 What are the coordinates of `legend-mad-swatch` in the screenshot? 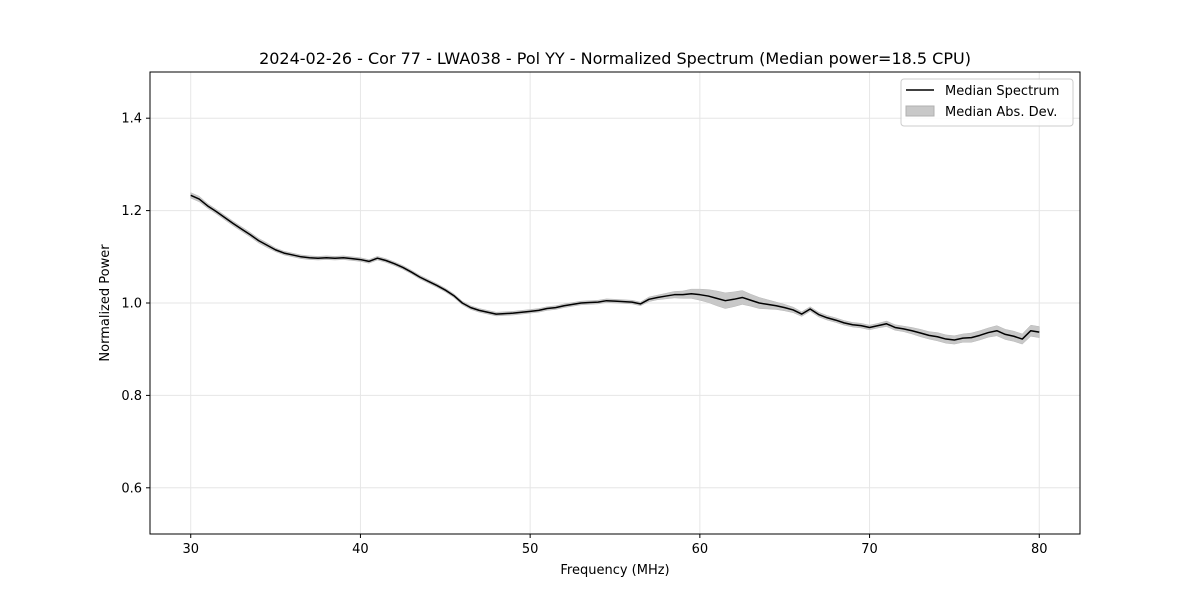 It's located at (920, 111).